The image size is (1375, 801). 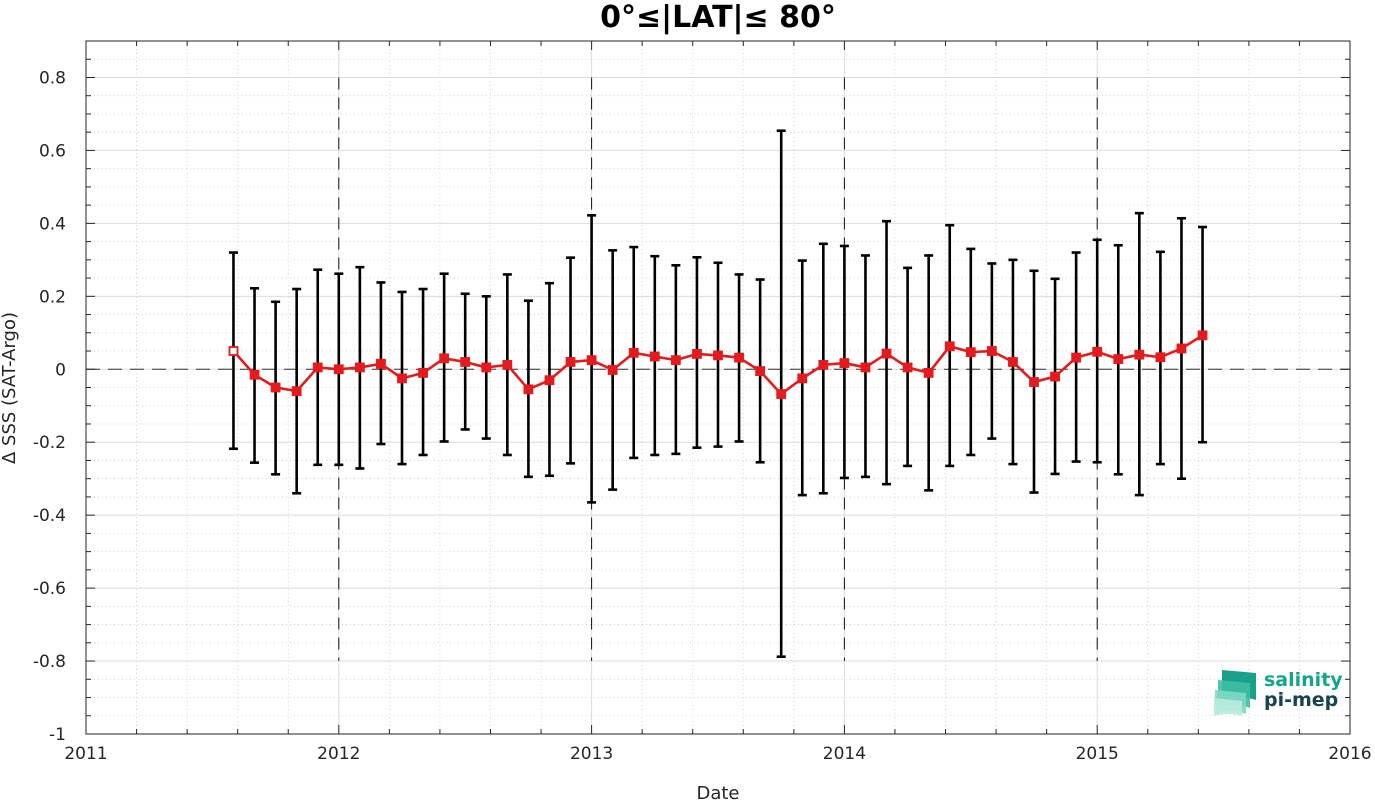 I want to click on y-tick-label: -0.8, so click(x=49, y=662).